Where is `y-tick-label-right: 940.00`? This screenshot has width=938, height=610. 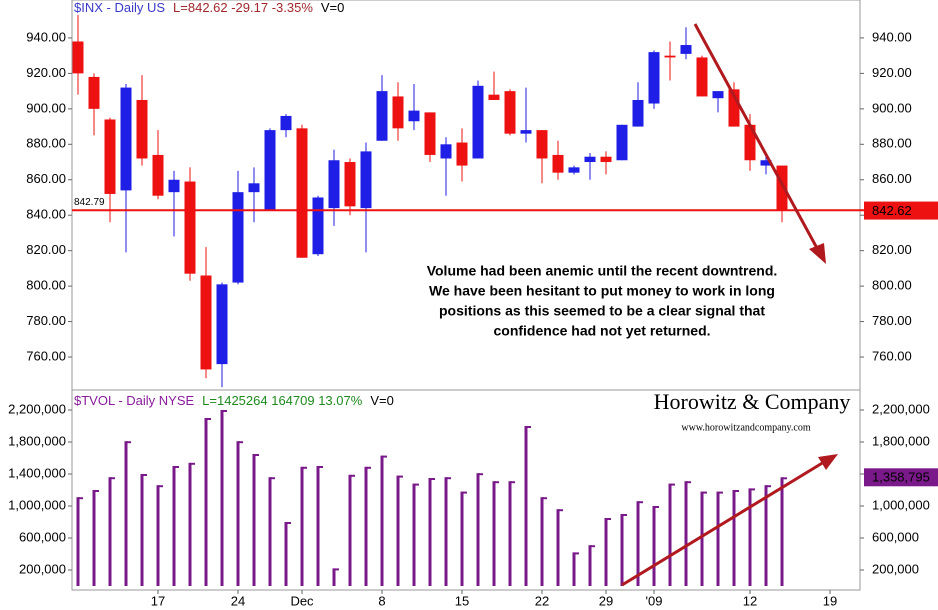
y-tick-label-right: 940.00 is located at coordinates (892, 36).